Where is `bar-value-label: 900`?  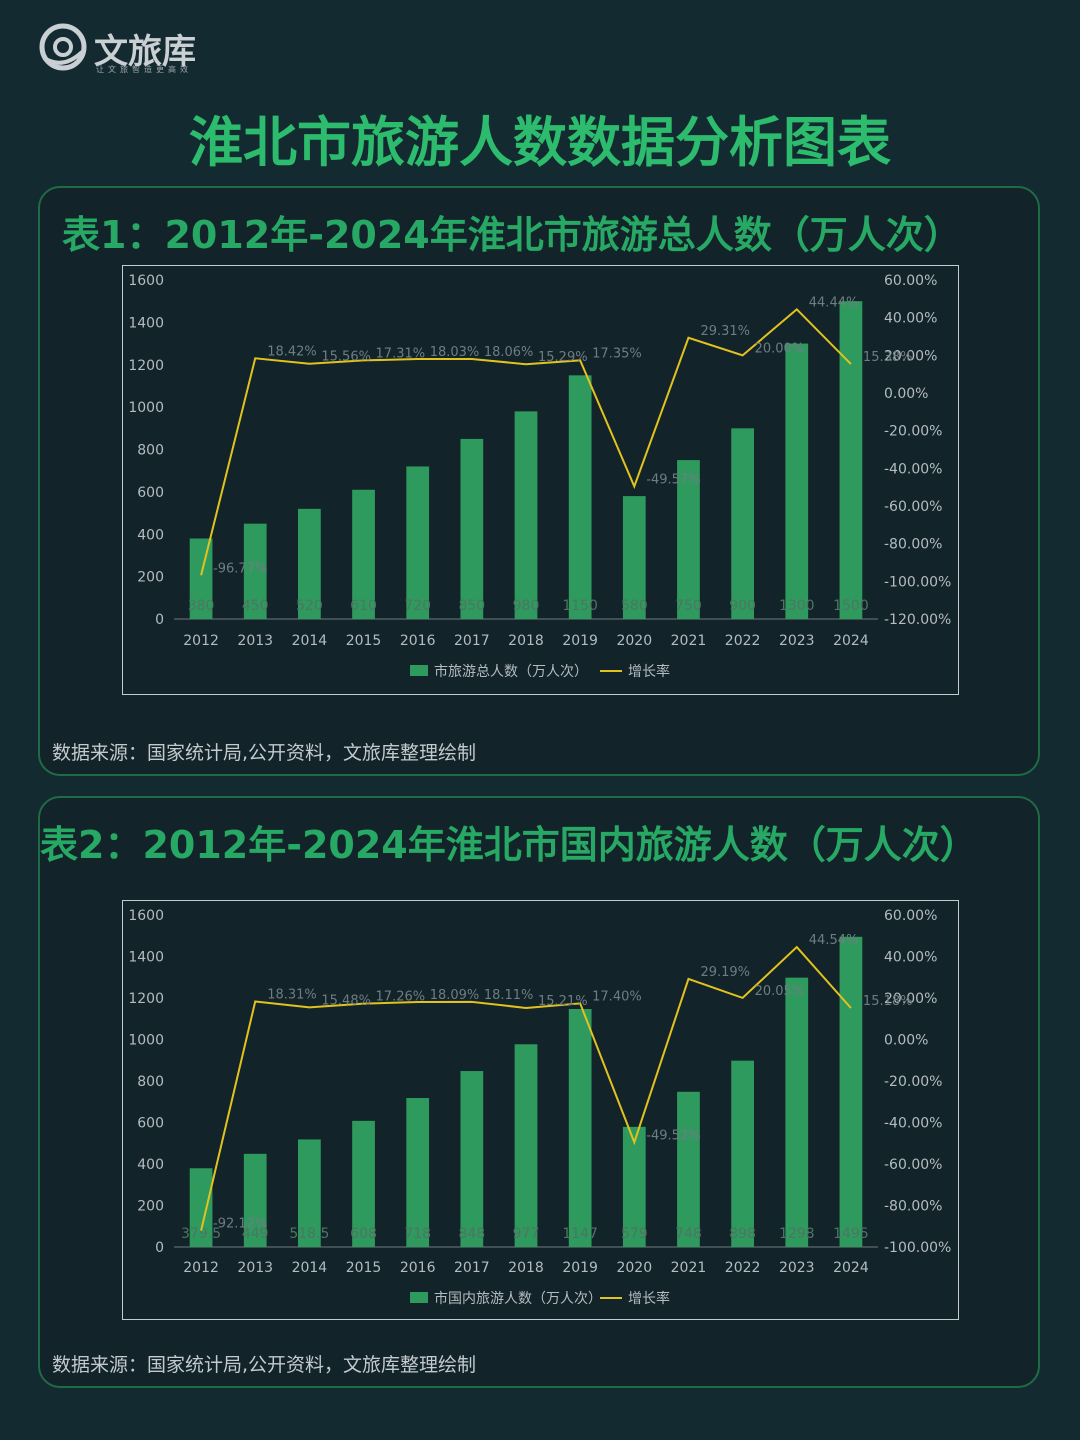
bar-value-label: 900 is located at coordinates (742, 606).